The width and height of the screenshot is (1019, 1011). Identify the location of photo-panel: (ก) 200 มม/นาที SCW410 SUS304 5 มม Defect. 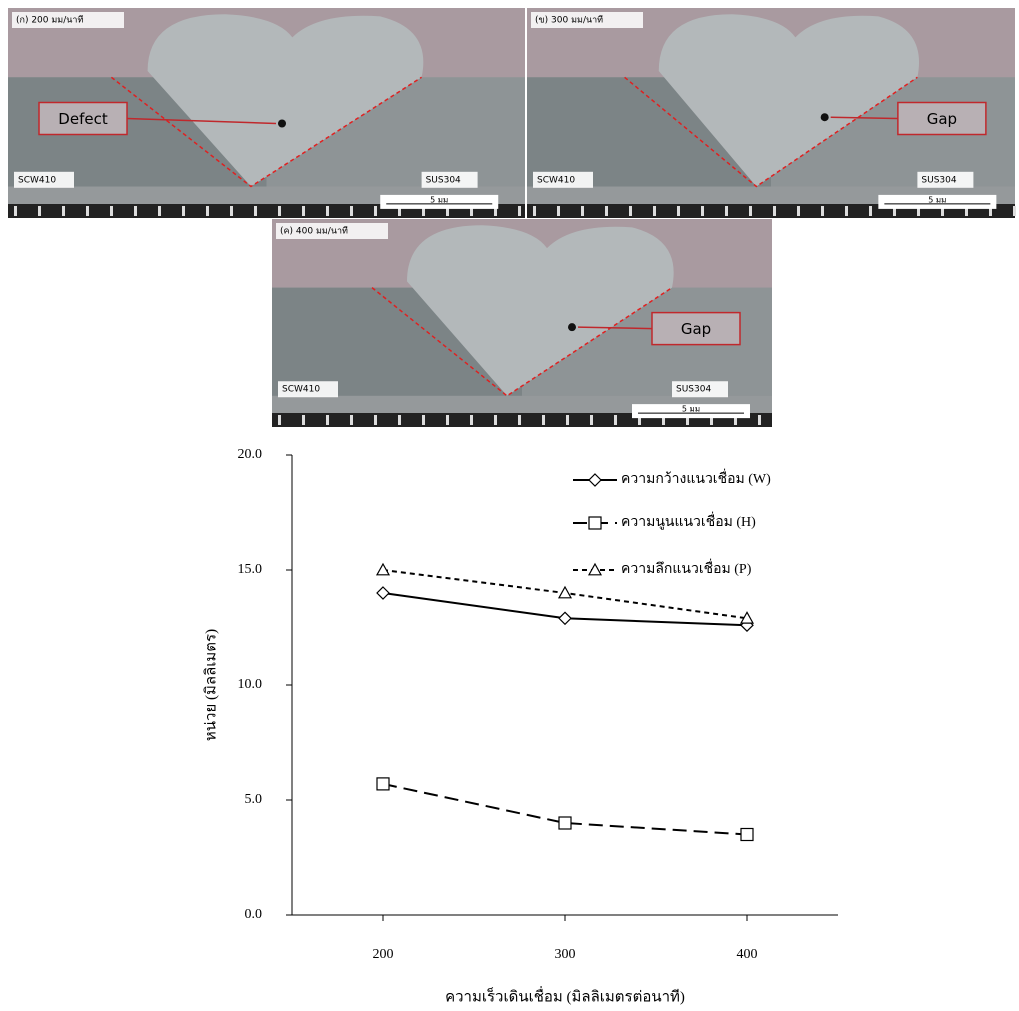
(266, 113).